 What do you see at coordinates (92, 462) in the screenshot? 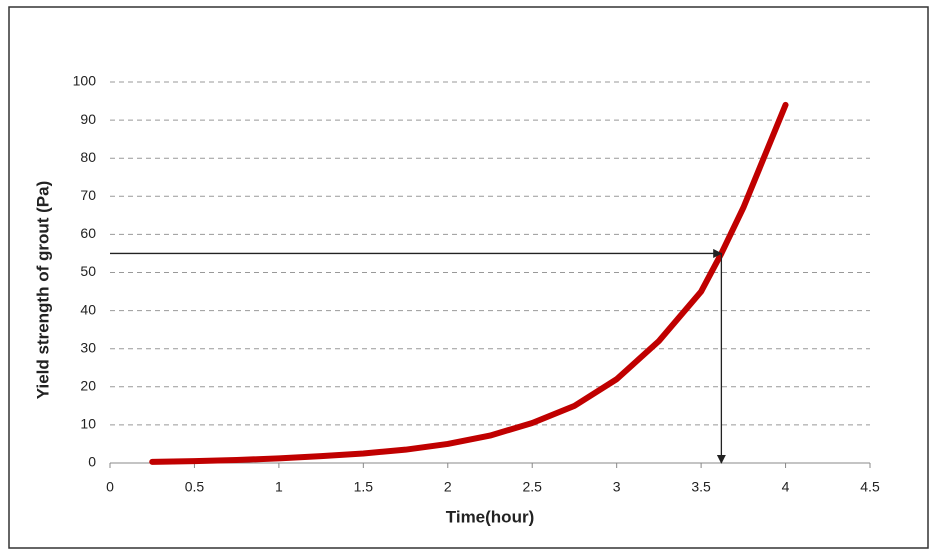
I see `y-tick-label: 0` at bounding box center [92, 462].